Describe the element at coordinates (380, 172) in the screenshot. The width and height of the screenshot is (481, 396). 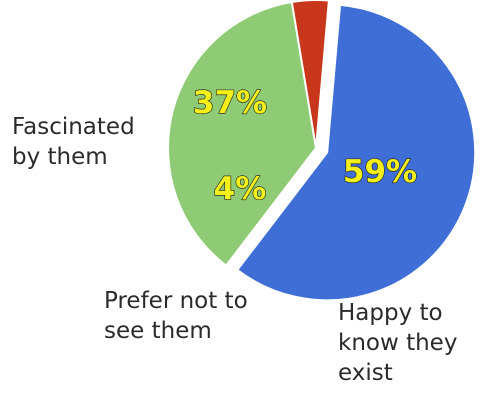
I see `value-label-happy: 59%` at that location.